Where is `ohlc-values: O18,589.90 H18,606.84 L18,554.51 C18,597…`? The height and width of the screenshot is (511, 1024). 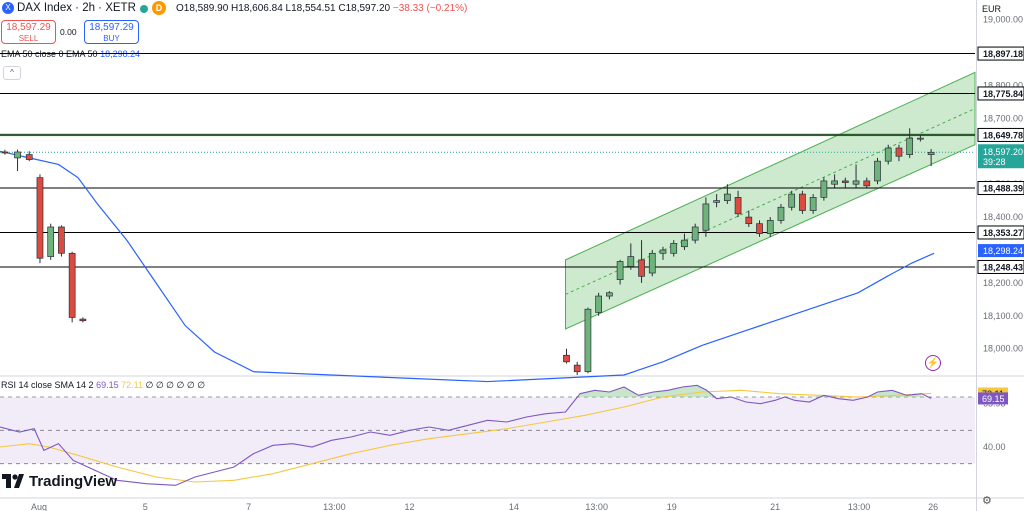
ohlc-values: O18,589.90 H18,606.84 L18,554.51 C18,597… is located at coordinates (283, 8).